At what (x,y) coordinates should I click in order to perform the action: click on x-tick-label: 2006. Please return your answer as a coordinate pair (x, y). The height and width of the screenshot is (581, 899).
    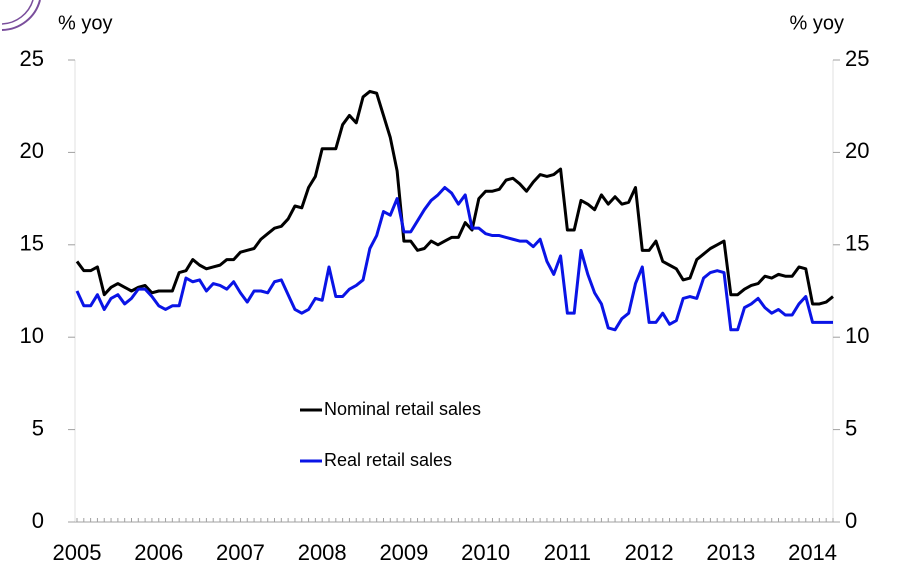
    Looking at the image, I should click on (158, 552).